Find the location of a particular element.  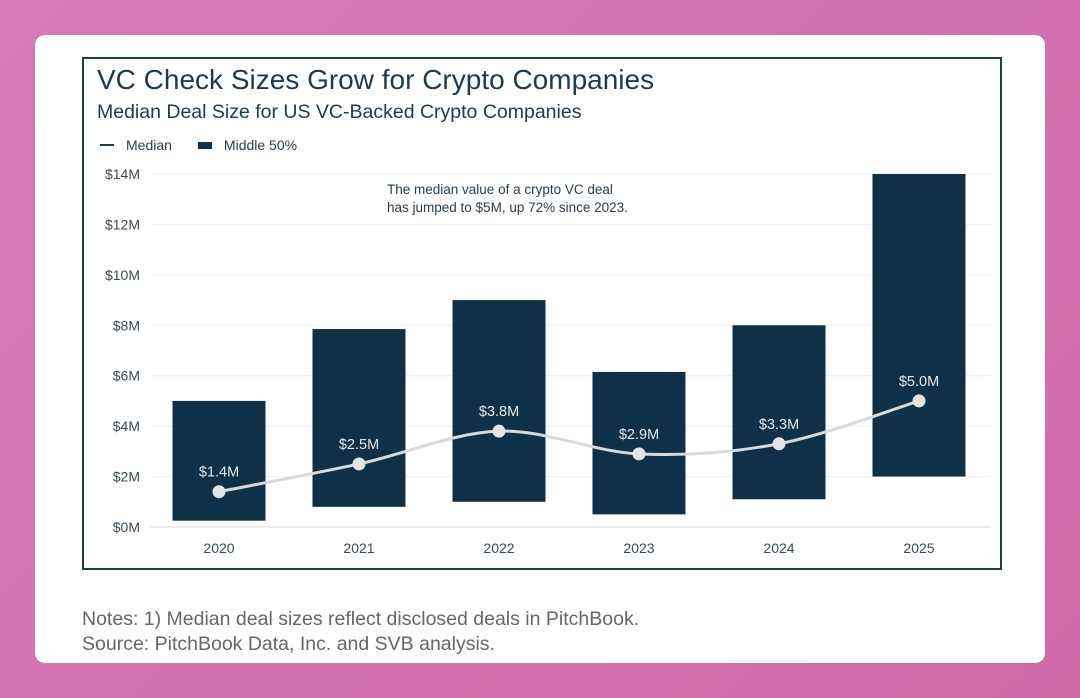

bar-middle-50-2022 is located at coordinates (499, 401).